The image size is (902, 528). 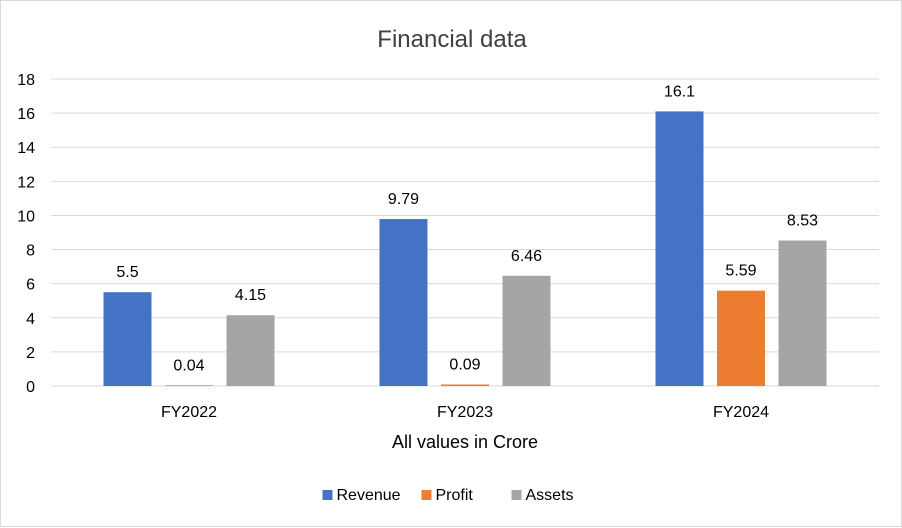 I want to click on legend-item-assets: Assets, so click(x=542, y=495).